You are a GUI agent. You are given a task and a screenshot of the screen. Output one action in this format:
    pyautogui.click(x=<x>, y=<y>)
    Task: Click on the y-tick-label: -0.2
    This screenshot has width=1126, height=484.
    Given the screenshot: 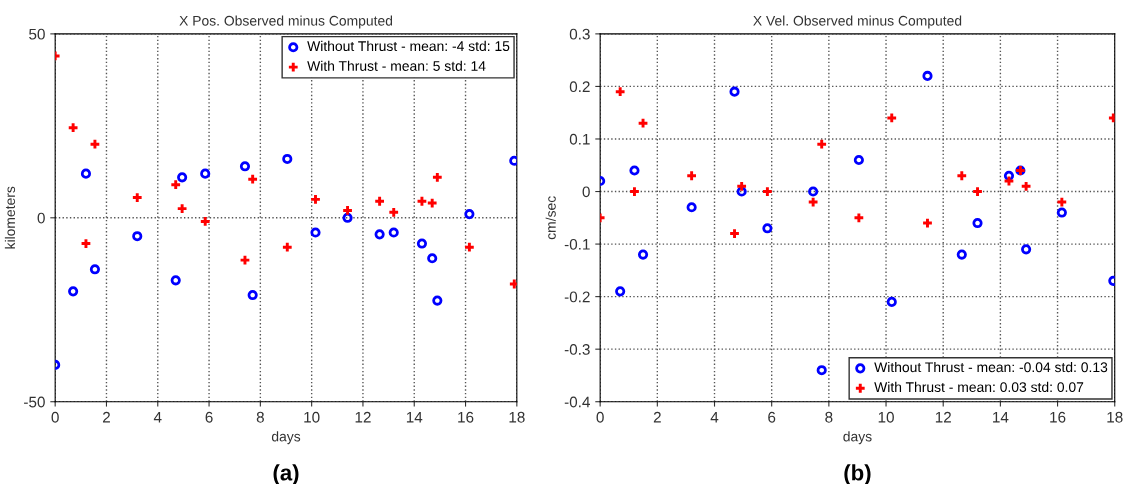 What is the action you would take?
    pyautogui.click(x=577, y=297)
    